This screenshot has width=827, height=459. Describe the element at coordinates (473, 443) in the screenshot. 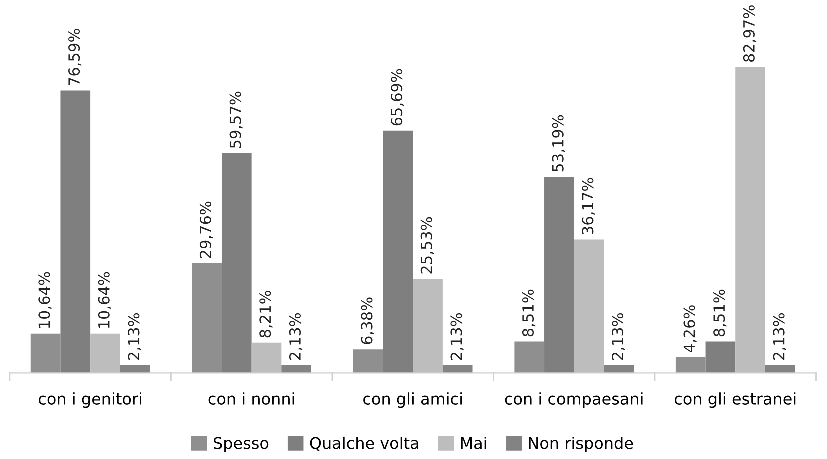

I see `legend-label: Mai` at that location.